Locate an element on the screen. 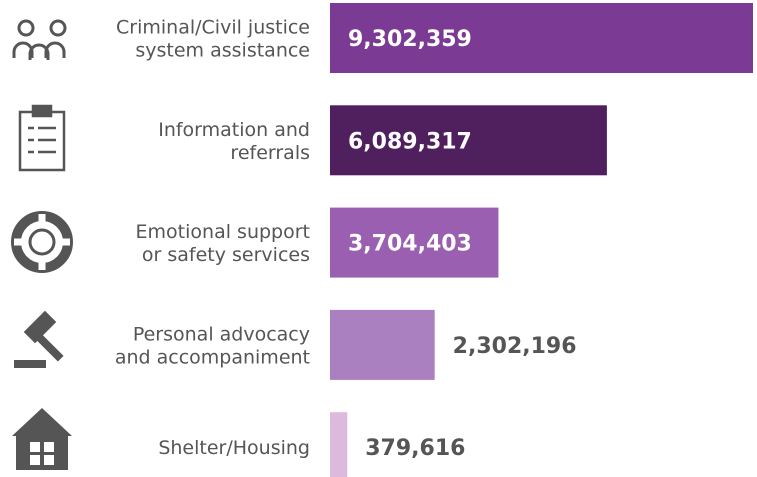 The image size is (757, 477). category-label: Emotional support or safety services is located at coordinates (223, 243).